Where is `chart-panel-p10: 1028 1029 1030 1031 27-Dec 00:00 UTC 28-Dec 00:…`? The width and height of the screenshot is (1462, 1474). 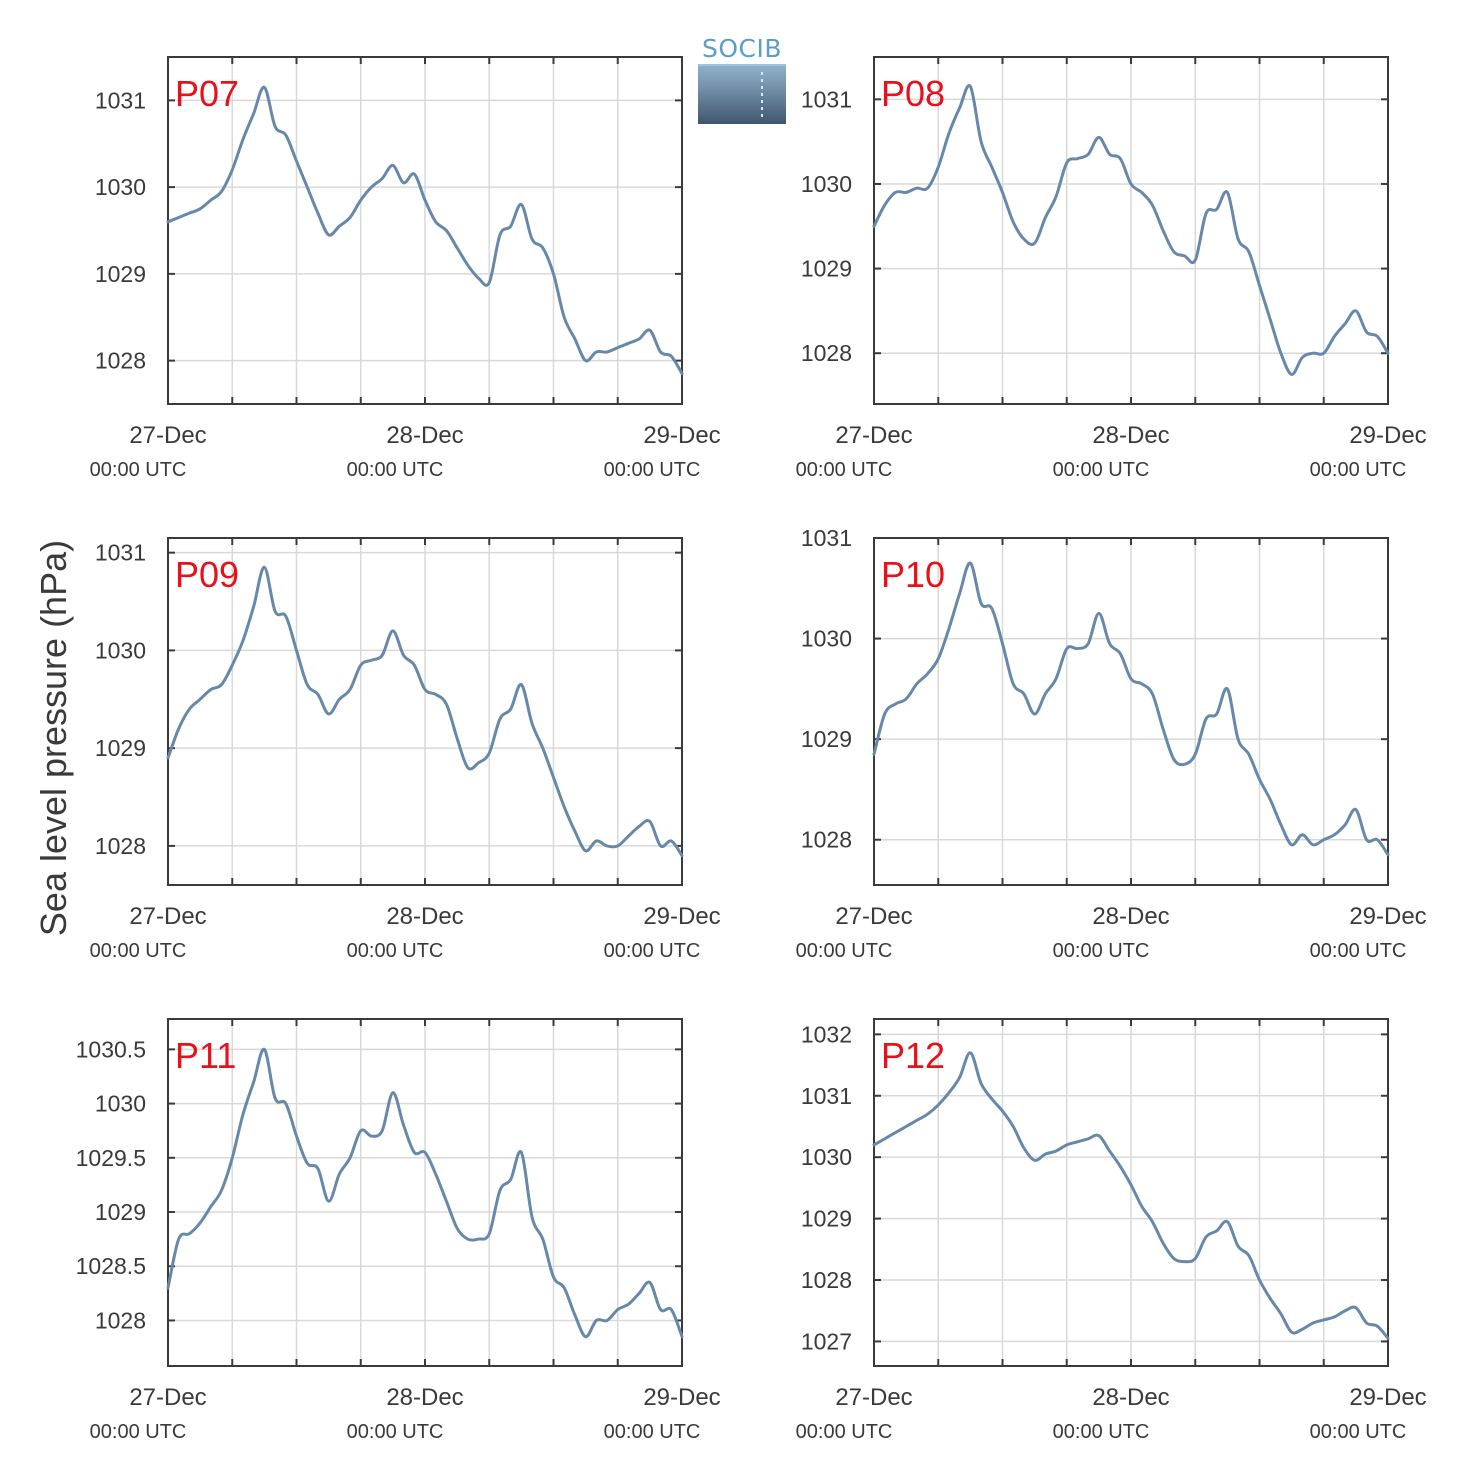
chart-panel-p10: 1028 1029 1030 1031 27-Dec 00:00 UTC 28-Dec 00:… is located at coordinates (1111, 743).